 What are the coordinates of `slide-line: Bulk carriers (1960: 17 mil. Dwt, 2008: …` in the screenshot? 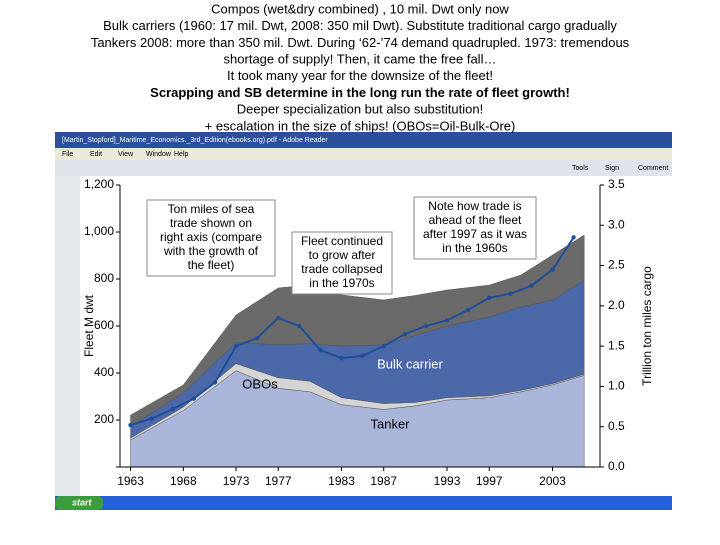 It's located at (360, 25).